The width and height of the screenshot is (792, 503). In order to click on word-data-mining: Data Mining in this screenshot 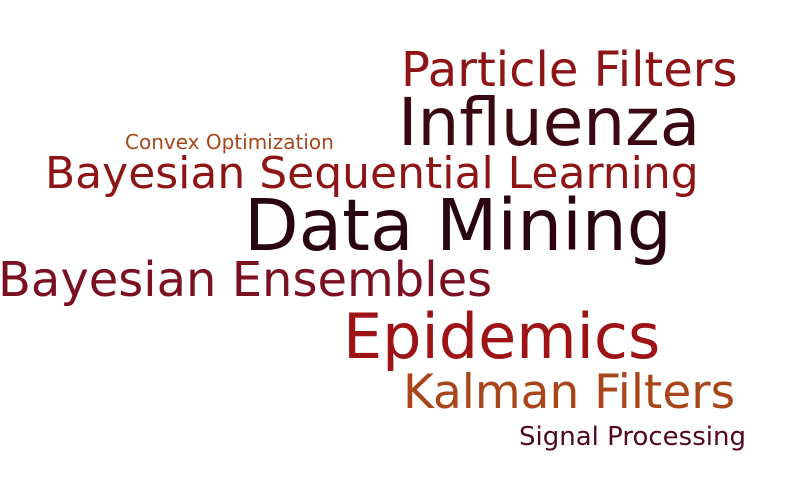, I will do `click(458, 225)`.